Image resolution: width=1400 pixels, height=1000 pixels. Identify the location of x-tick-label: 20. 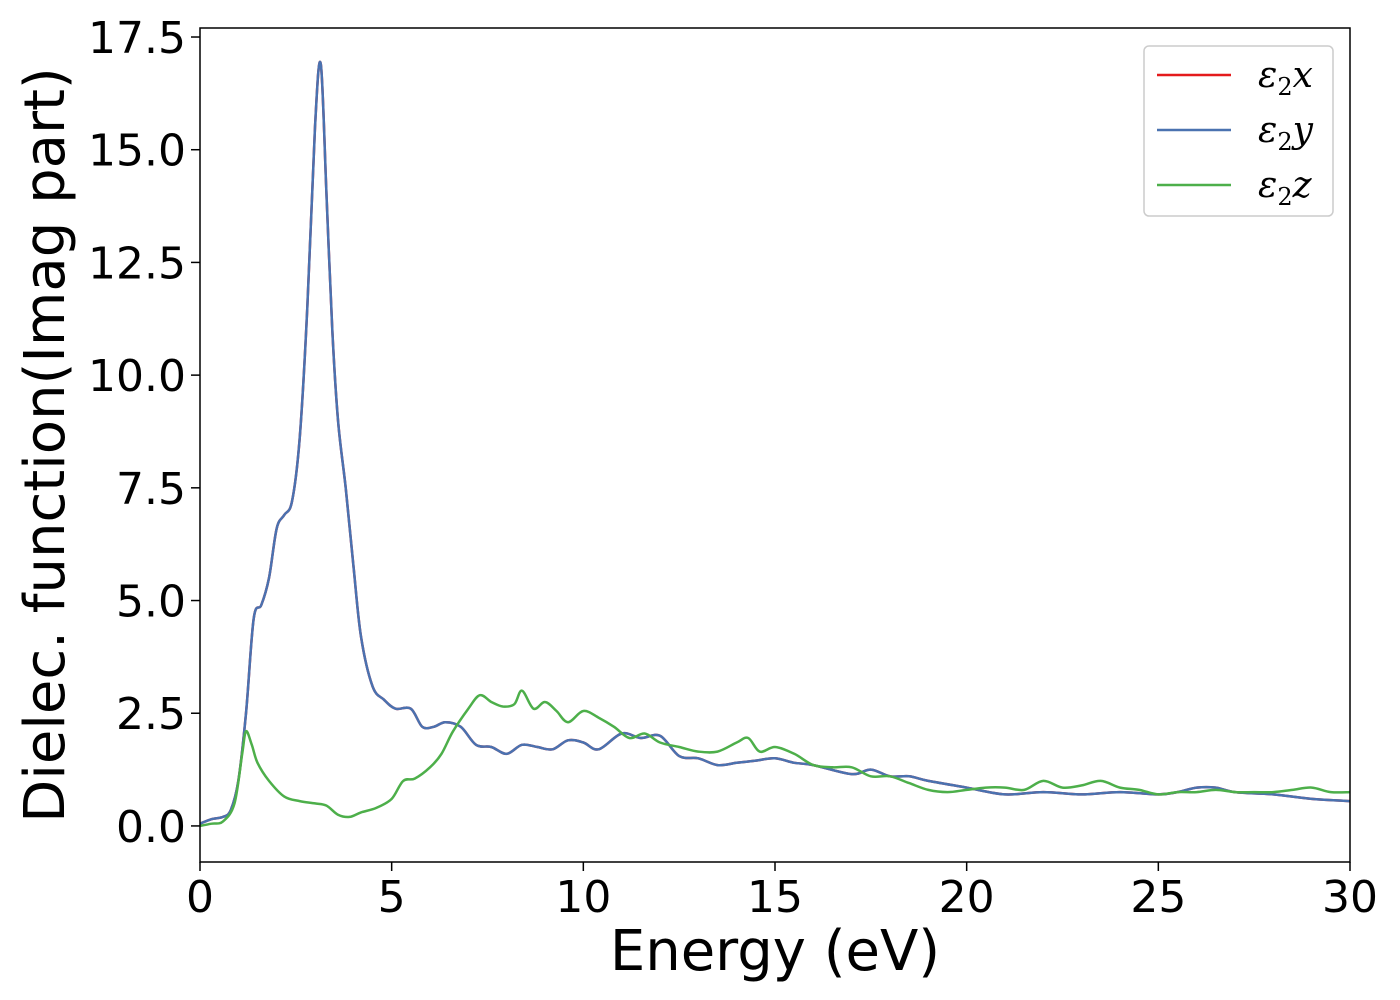
(967, 897).